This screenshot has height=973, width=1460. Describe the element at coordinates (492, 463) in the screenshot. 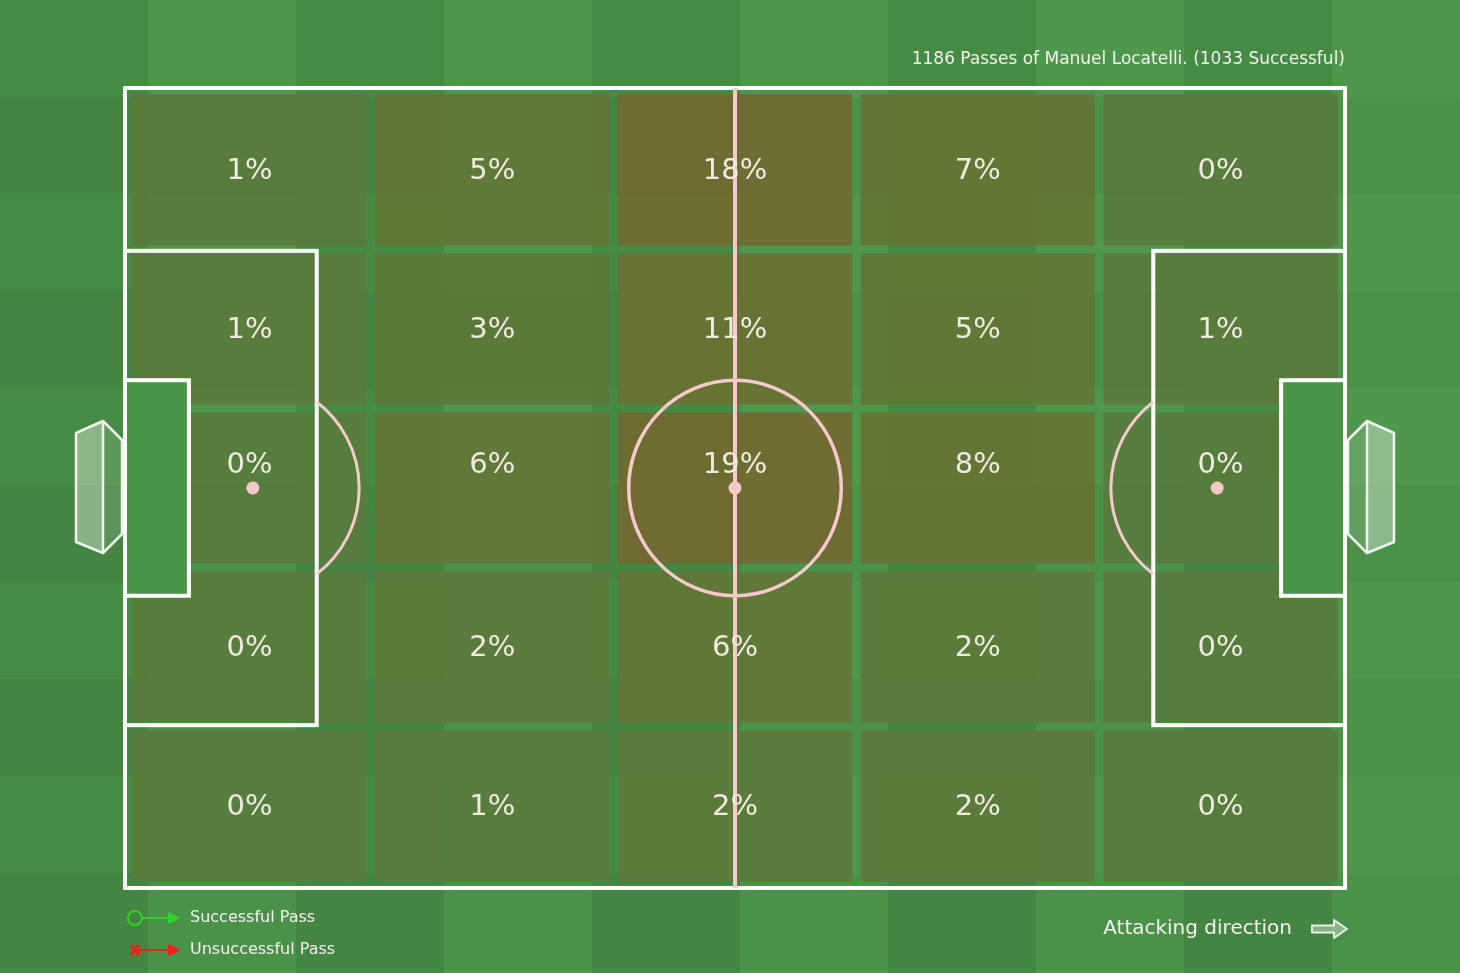

I see `data-label: 6%` at that location.